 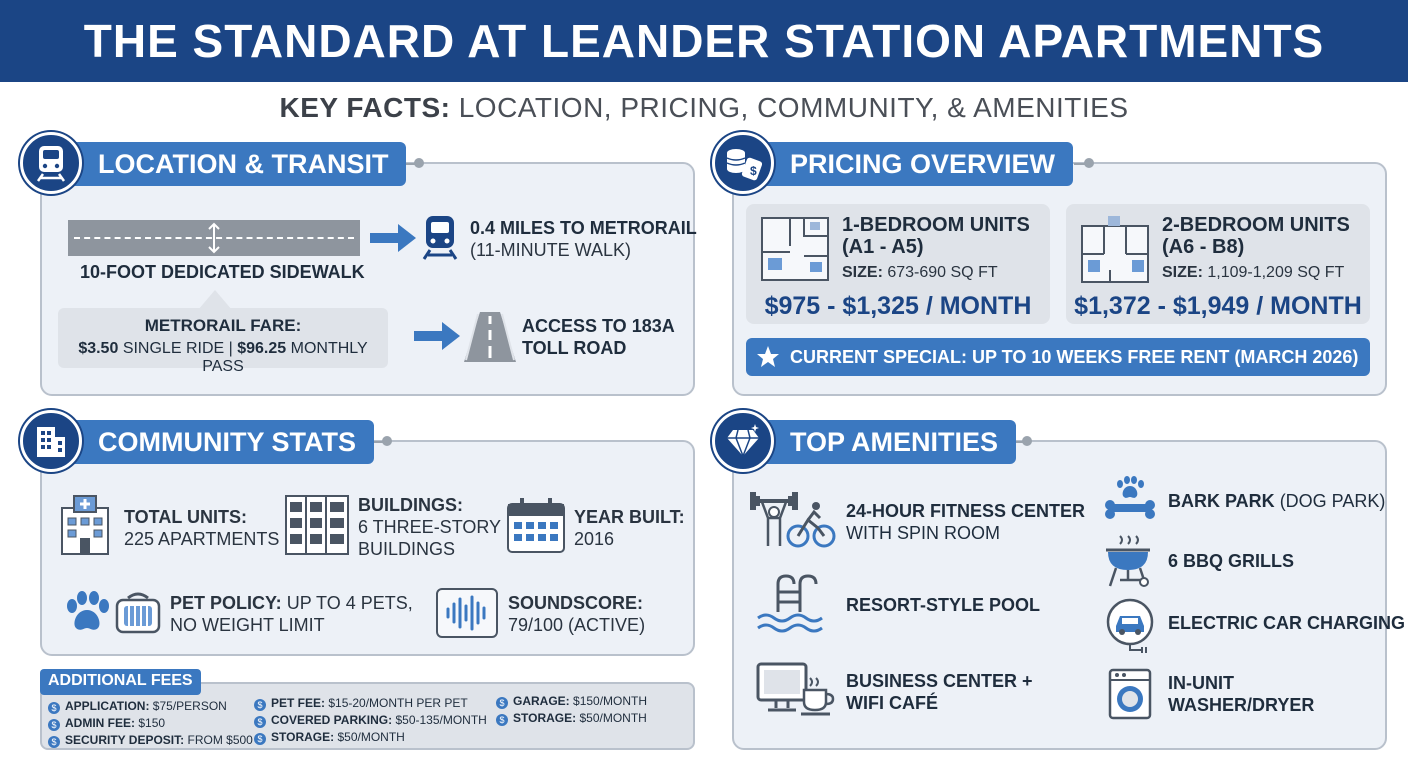 What do you see at coordinates (202, 539) in the screenshot?
I see `total-units-value: 225 APARTMENTS` at bounding box center [202, 539].